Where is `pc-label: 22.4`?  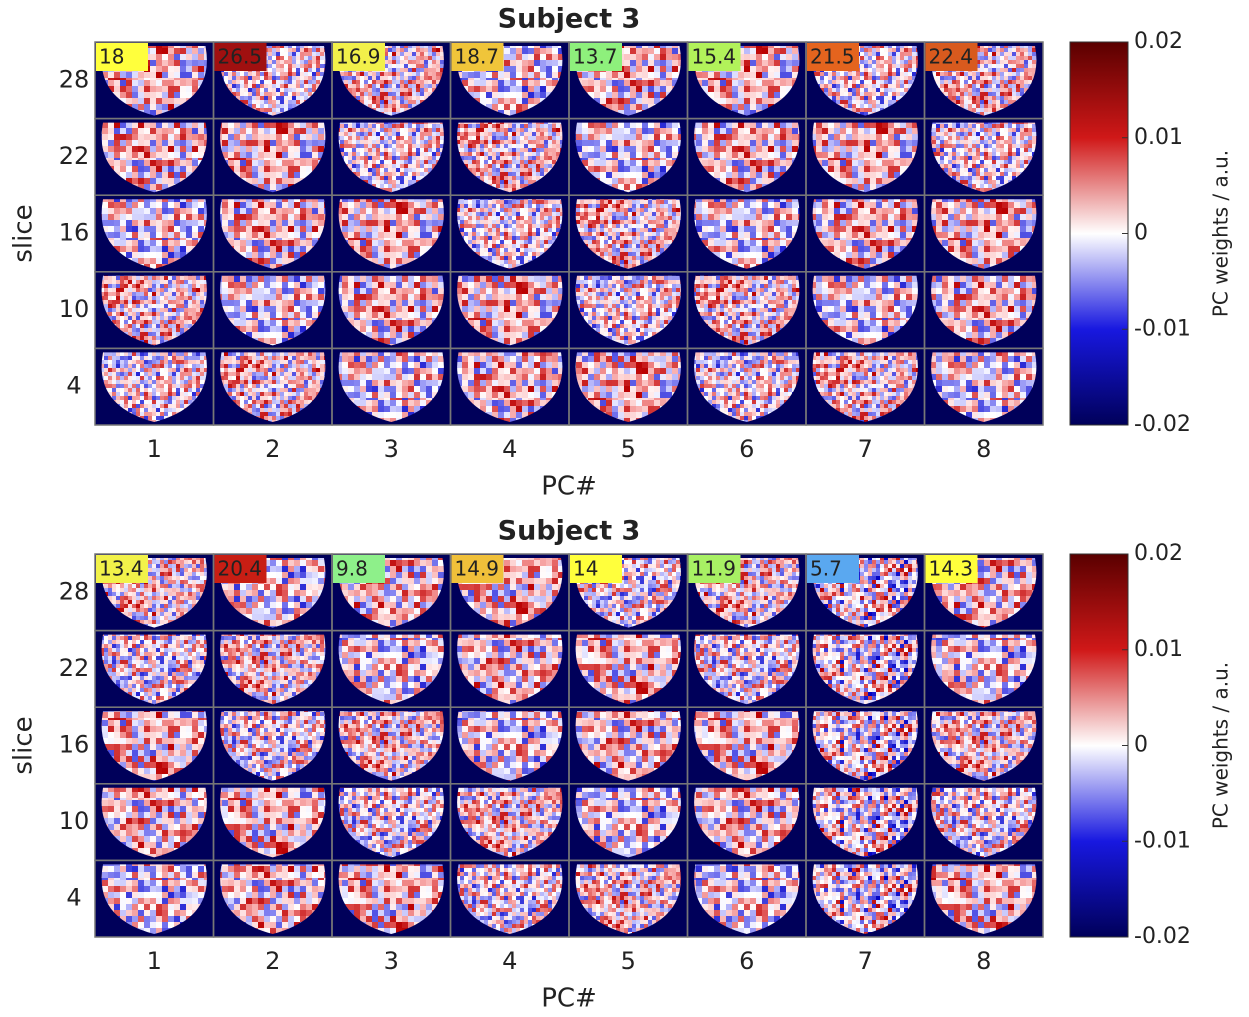
pc-label: 22.4 is located at coordinates (951, 57).